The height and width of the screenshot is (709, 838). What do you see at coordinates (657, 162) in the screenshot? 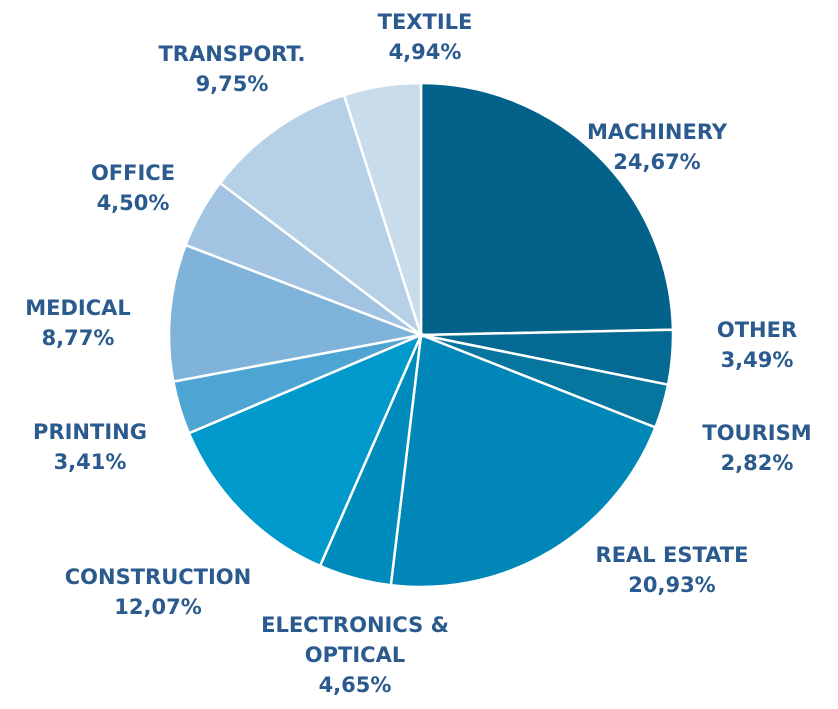
I see `value-label: 24,67%` at bounding box center [657, 162].